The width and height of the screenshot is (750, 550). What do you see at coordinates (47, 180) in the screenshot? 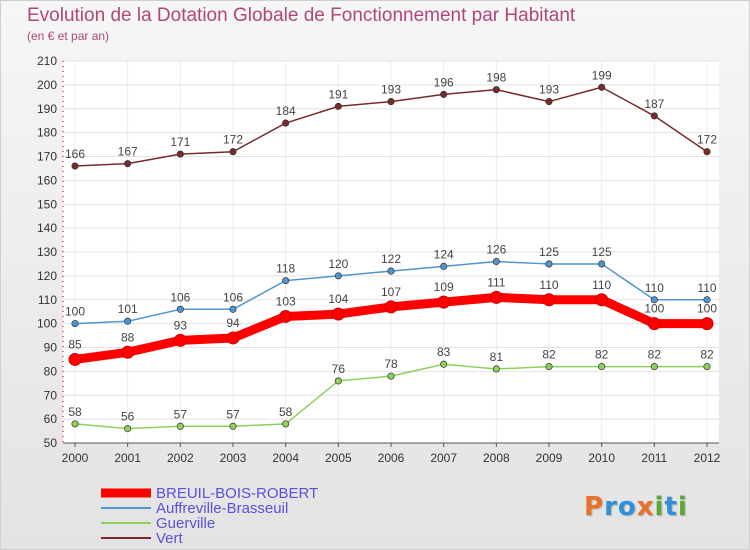
I see `y-tick-label: 160` at bounding box center [47, 180].